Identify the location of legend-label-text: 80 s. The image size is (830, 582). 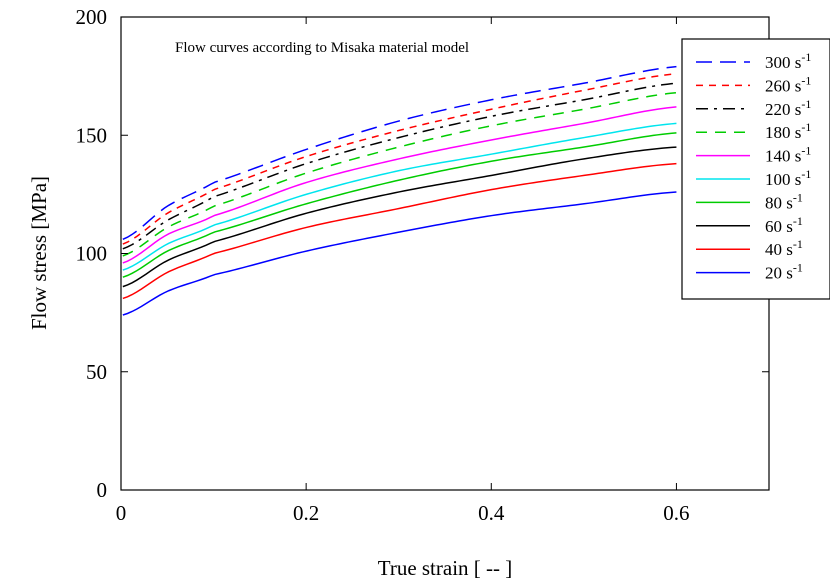
(779, 202).